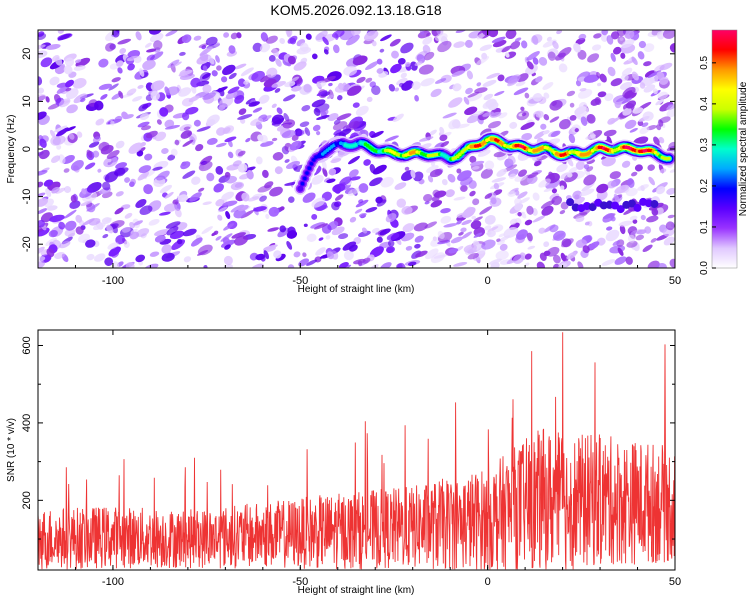 This screenshot has height=600, width=750. Describe the element at coordinates (704, 62) in the screenshot. I see `colorbar-tick-label: 0.5` at that location.